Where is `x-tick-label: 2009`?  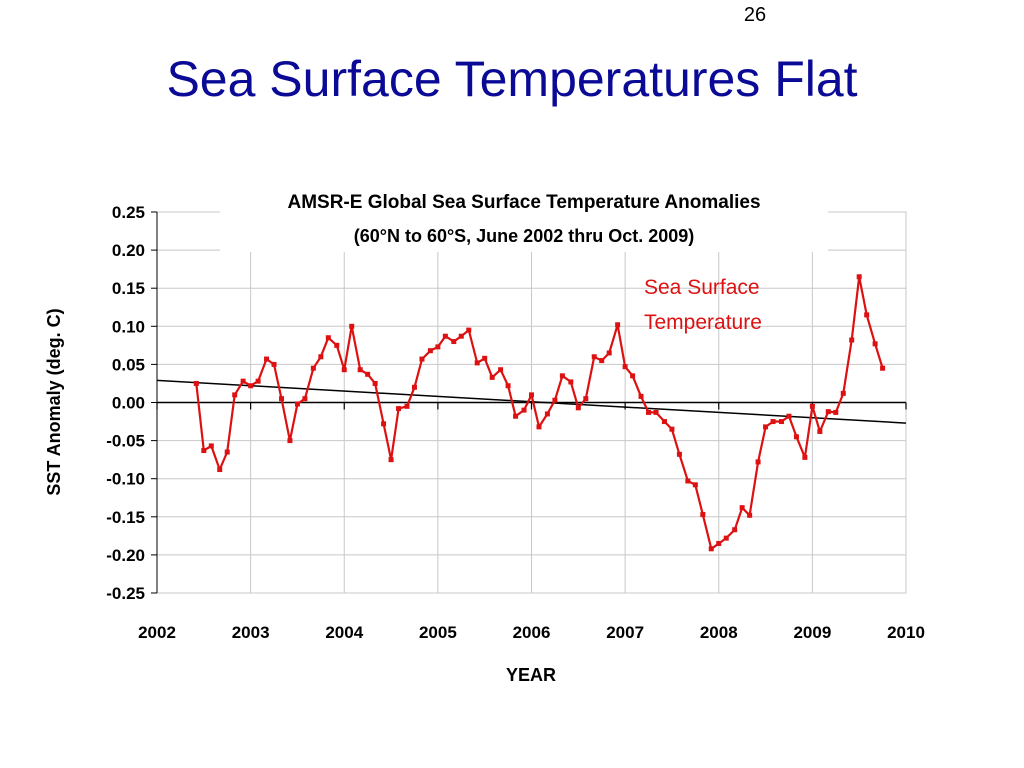 x-tick-label: 2009 is located at coordinates (812, 632).